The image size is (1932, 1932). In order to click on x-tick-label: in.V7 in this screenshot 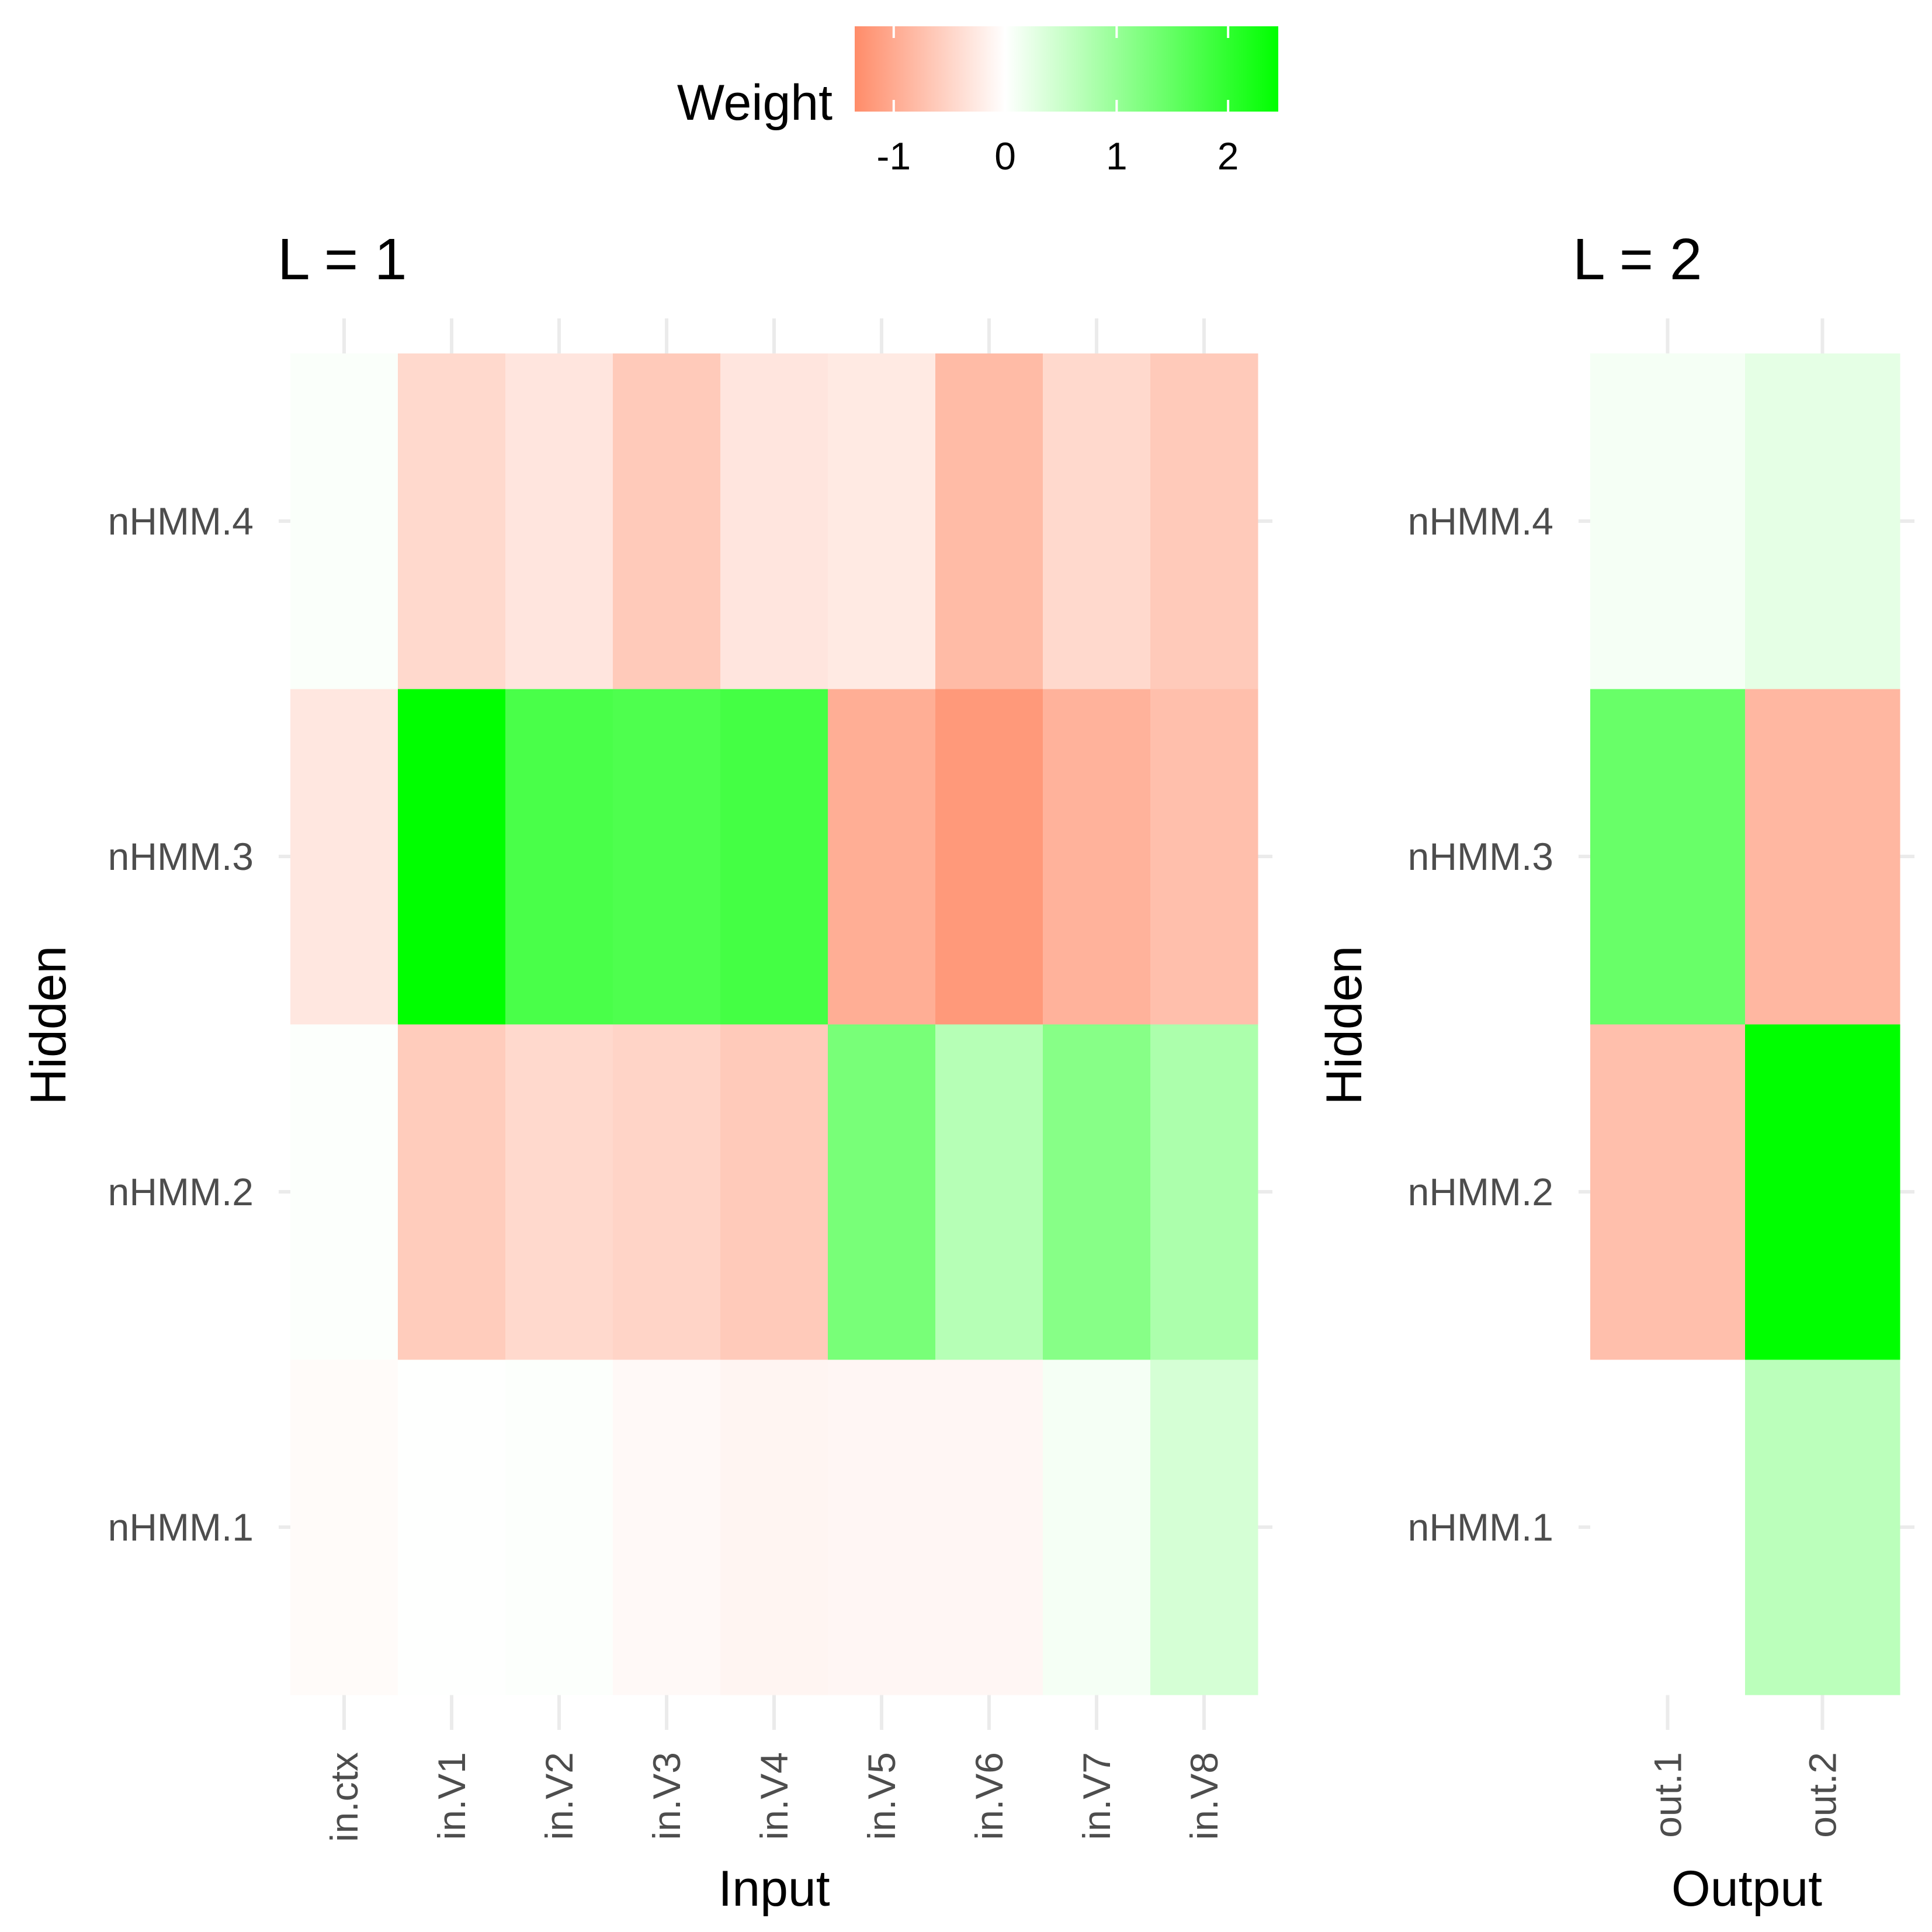, I will do `click(1096, 1796)`.